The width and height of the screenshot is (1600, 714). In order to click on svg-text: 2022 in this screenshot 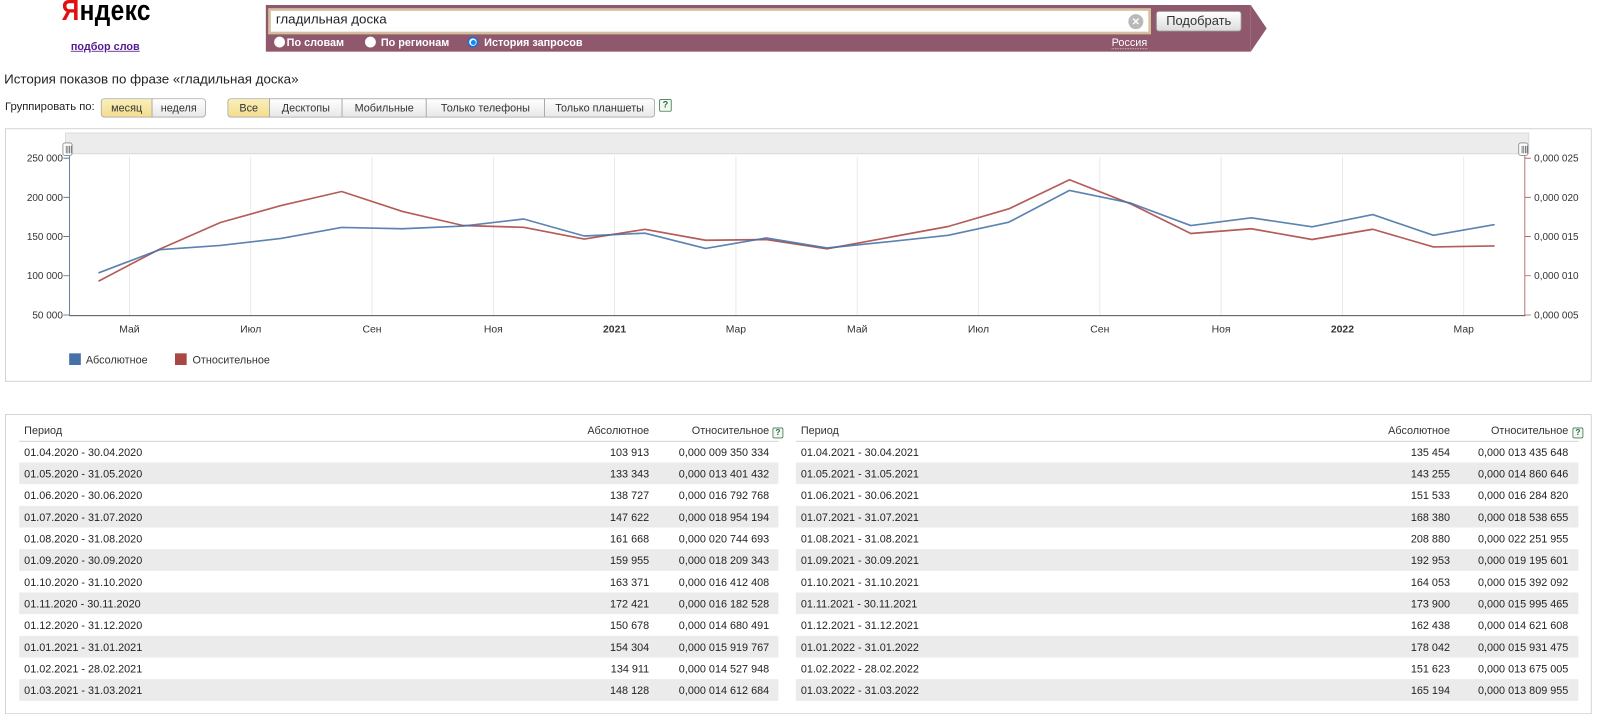, I will do `click(1342, 329)`.